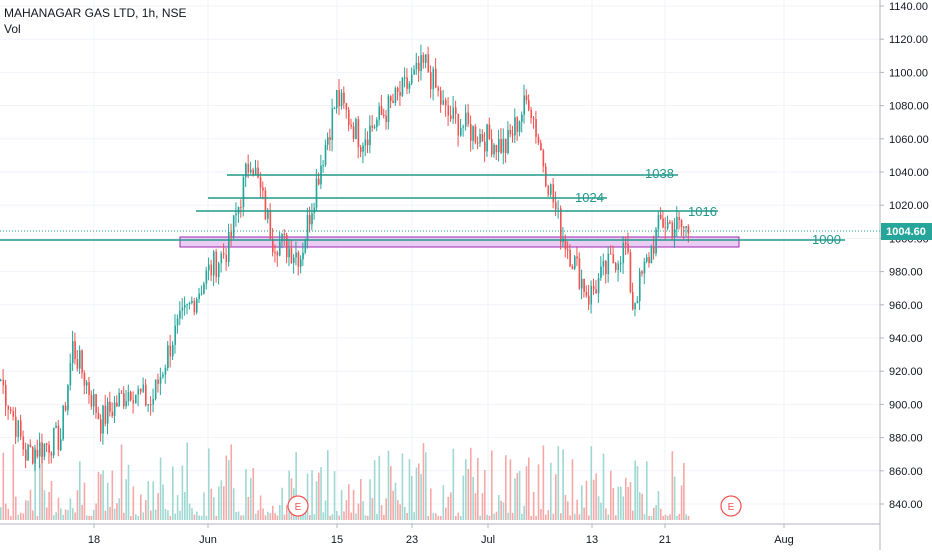  Describe the element at coordinates (514, 506) in the screenshot. I see `earnings-events: E E` at that location.